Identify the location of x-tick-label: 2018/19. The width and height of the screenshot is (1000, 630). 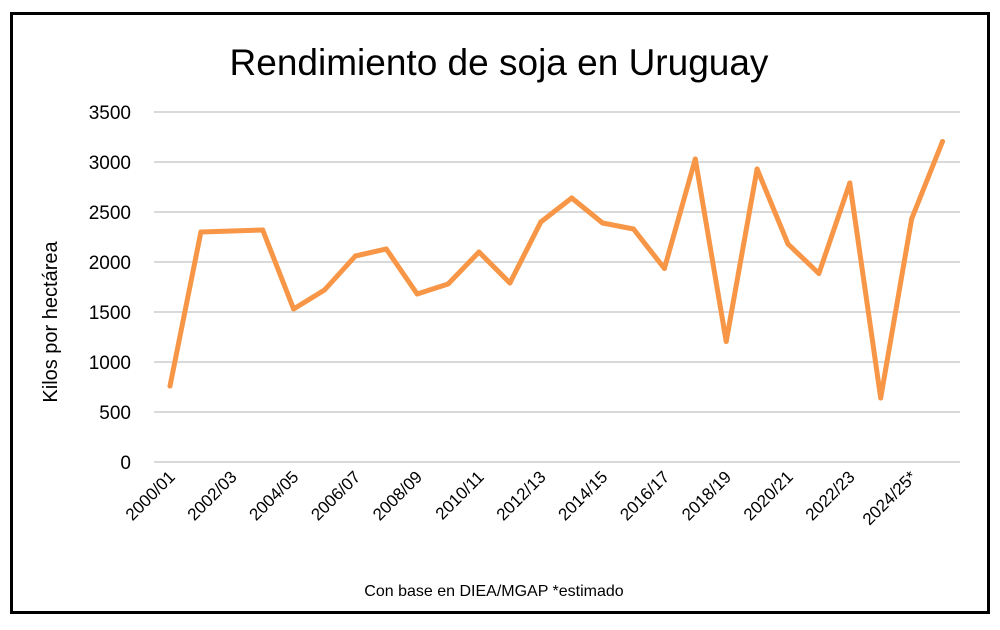
(706, 495).